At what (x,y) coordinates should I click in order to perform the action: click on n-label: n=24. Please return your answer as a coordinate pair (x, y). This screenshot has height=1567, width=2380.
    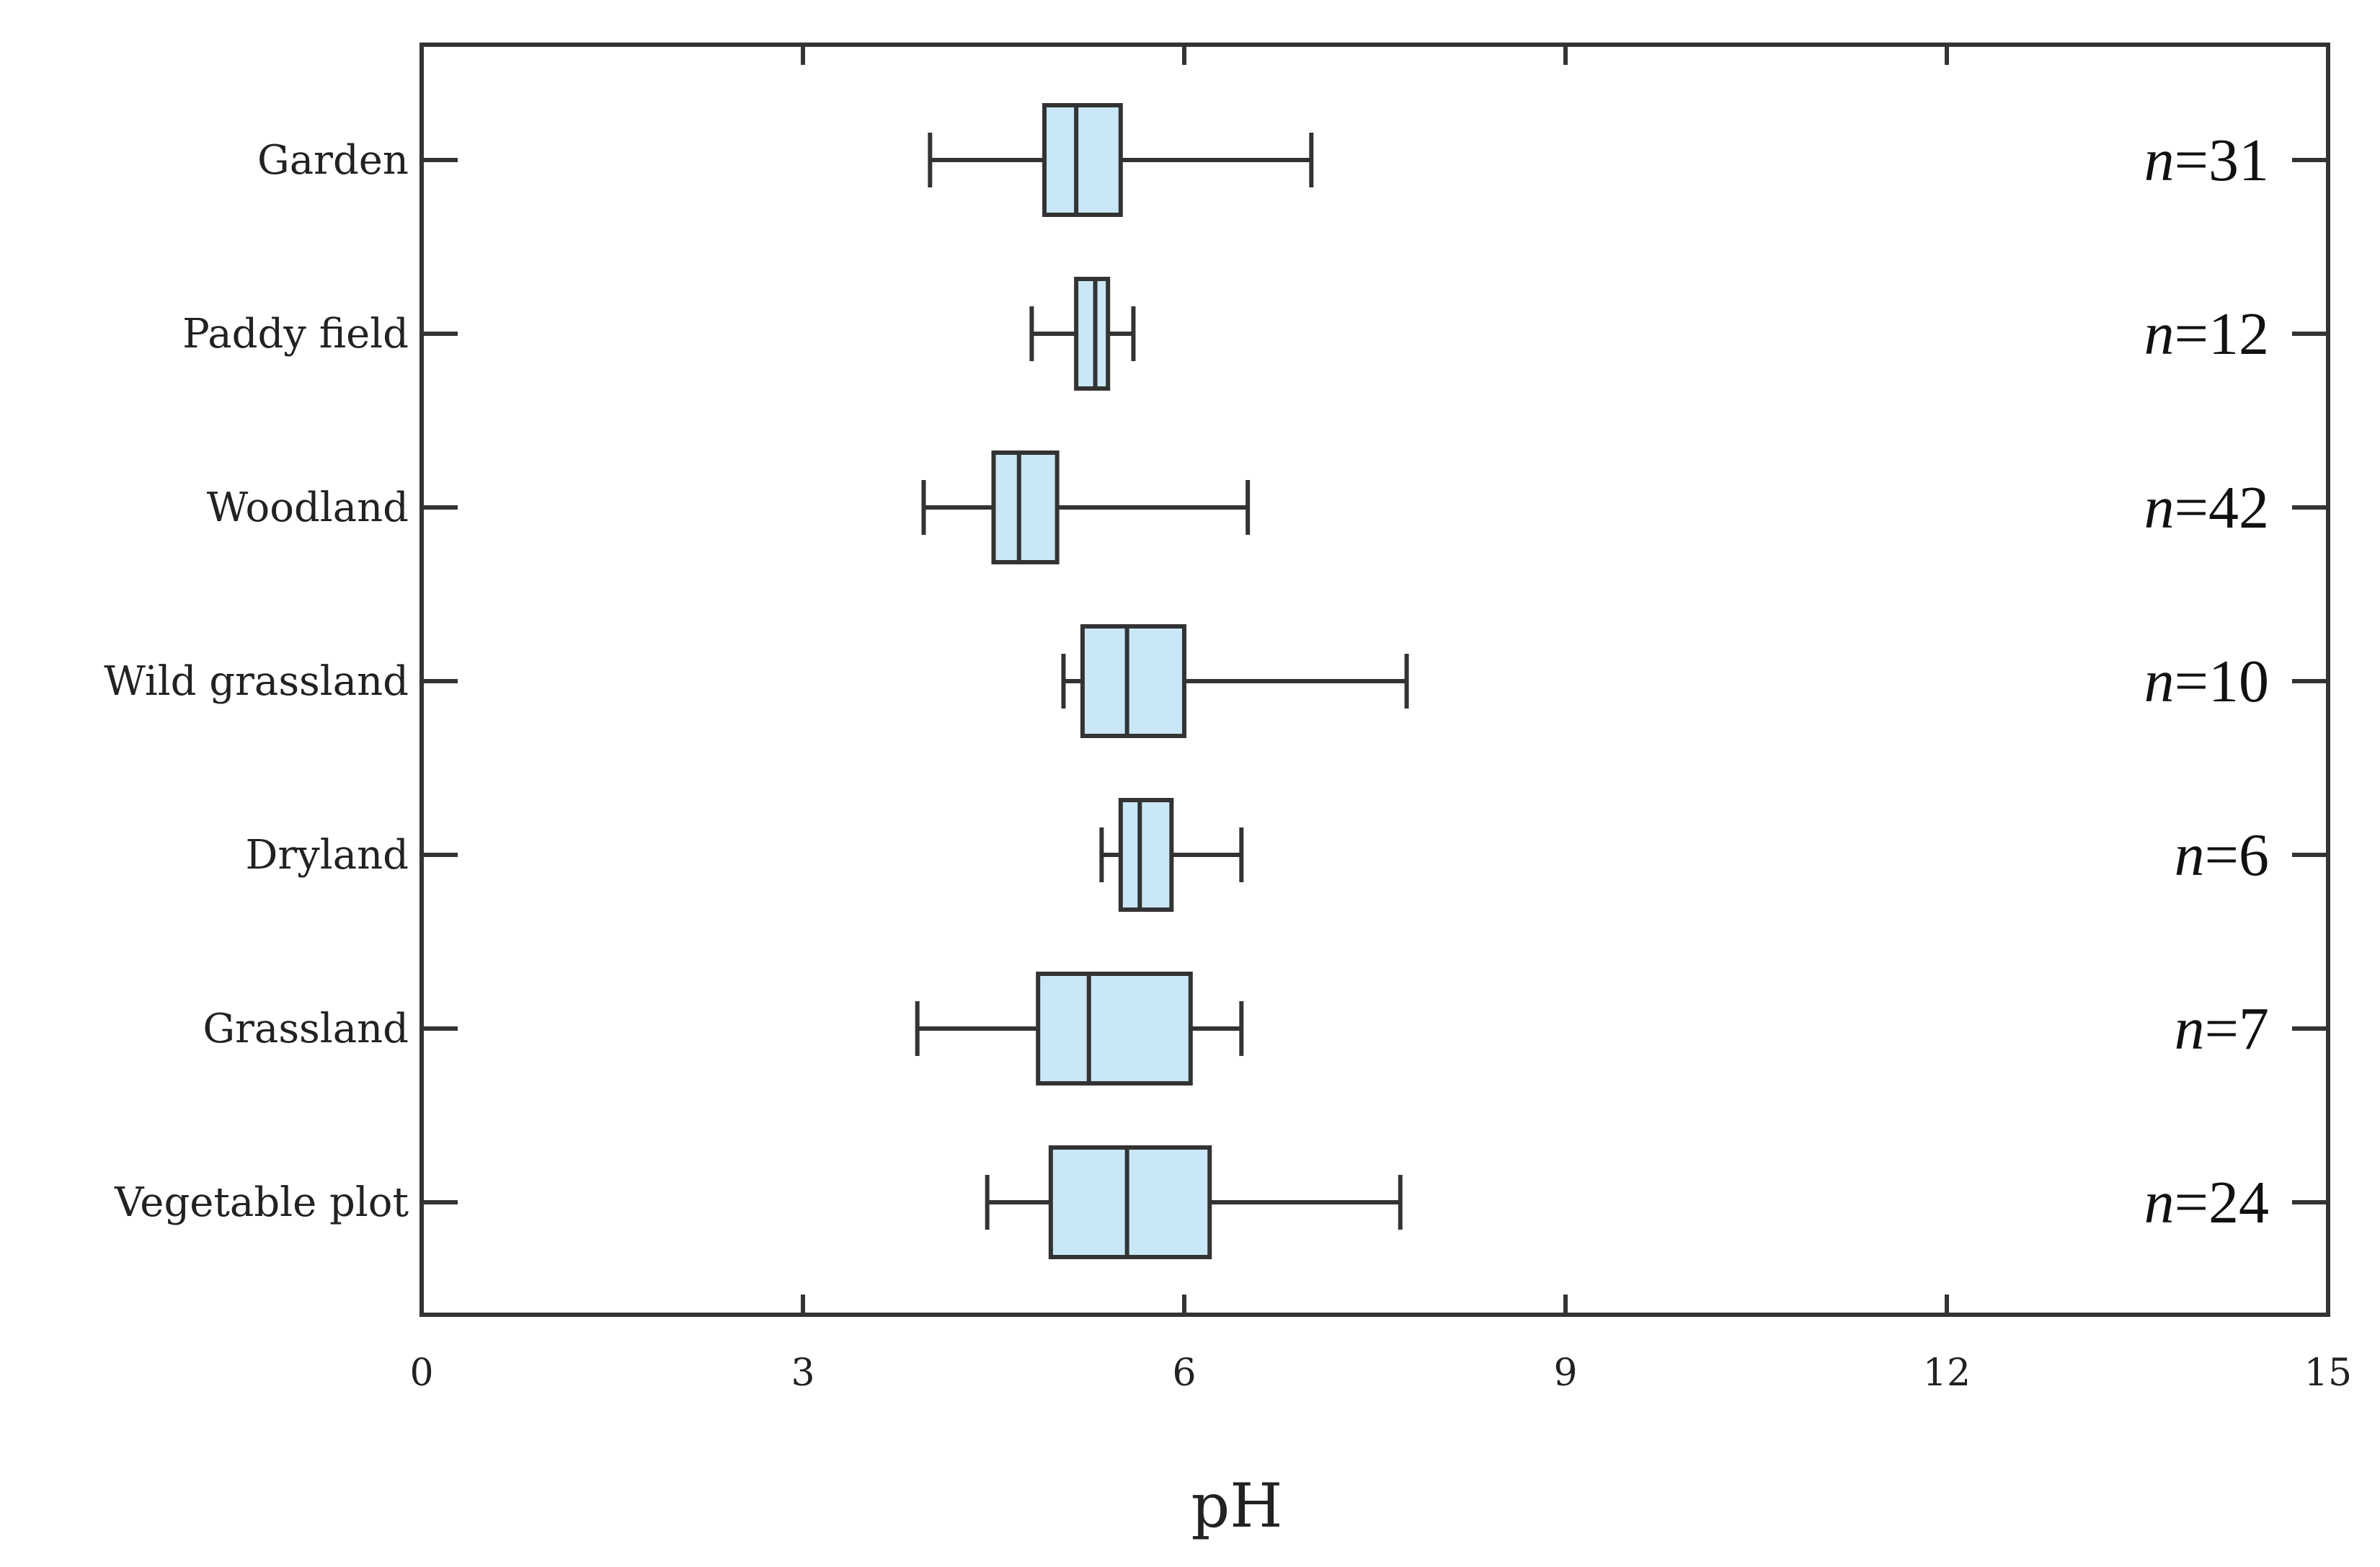
    Looking at the image, I should click on (2206, 1202).